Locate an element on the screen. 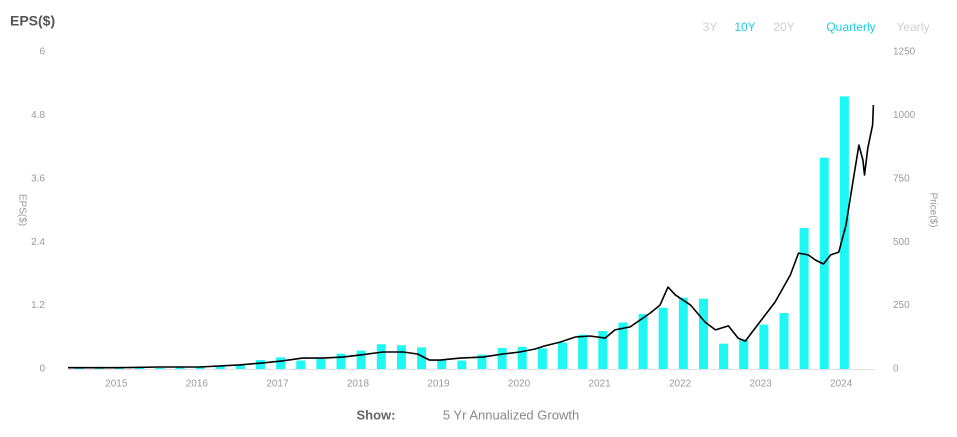 This screenshot has height=437, width=957. growth-option: 5 Yr Annualized Growth is located at coordinates (511, 414).